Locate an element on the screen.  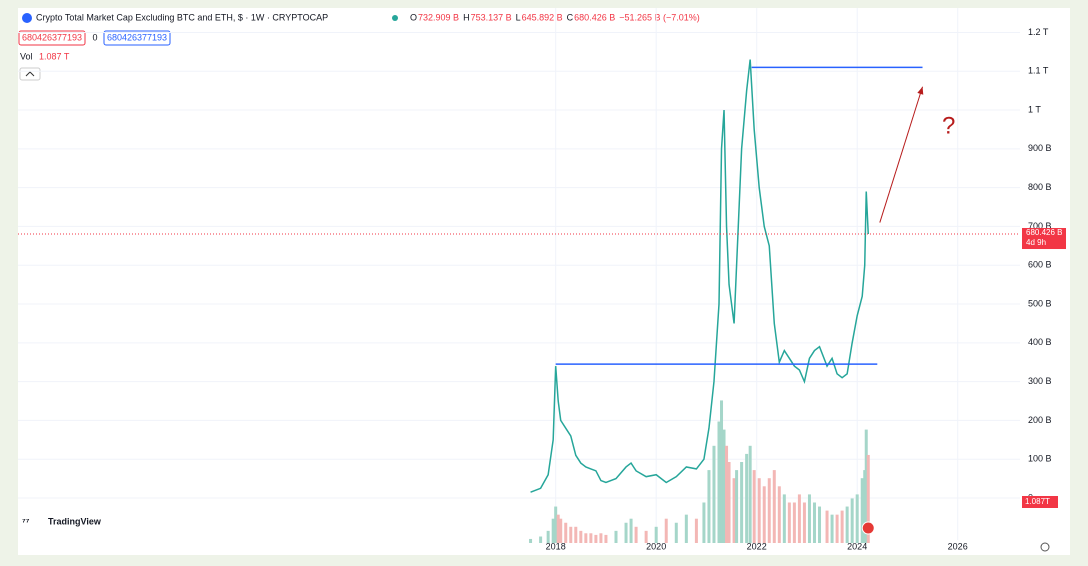
chevron is located at coordinates (30, 74).